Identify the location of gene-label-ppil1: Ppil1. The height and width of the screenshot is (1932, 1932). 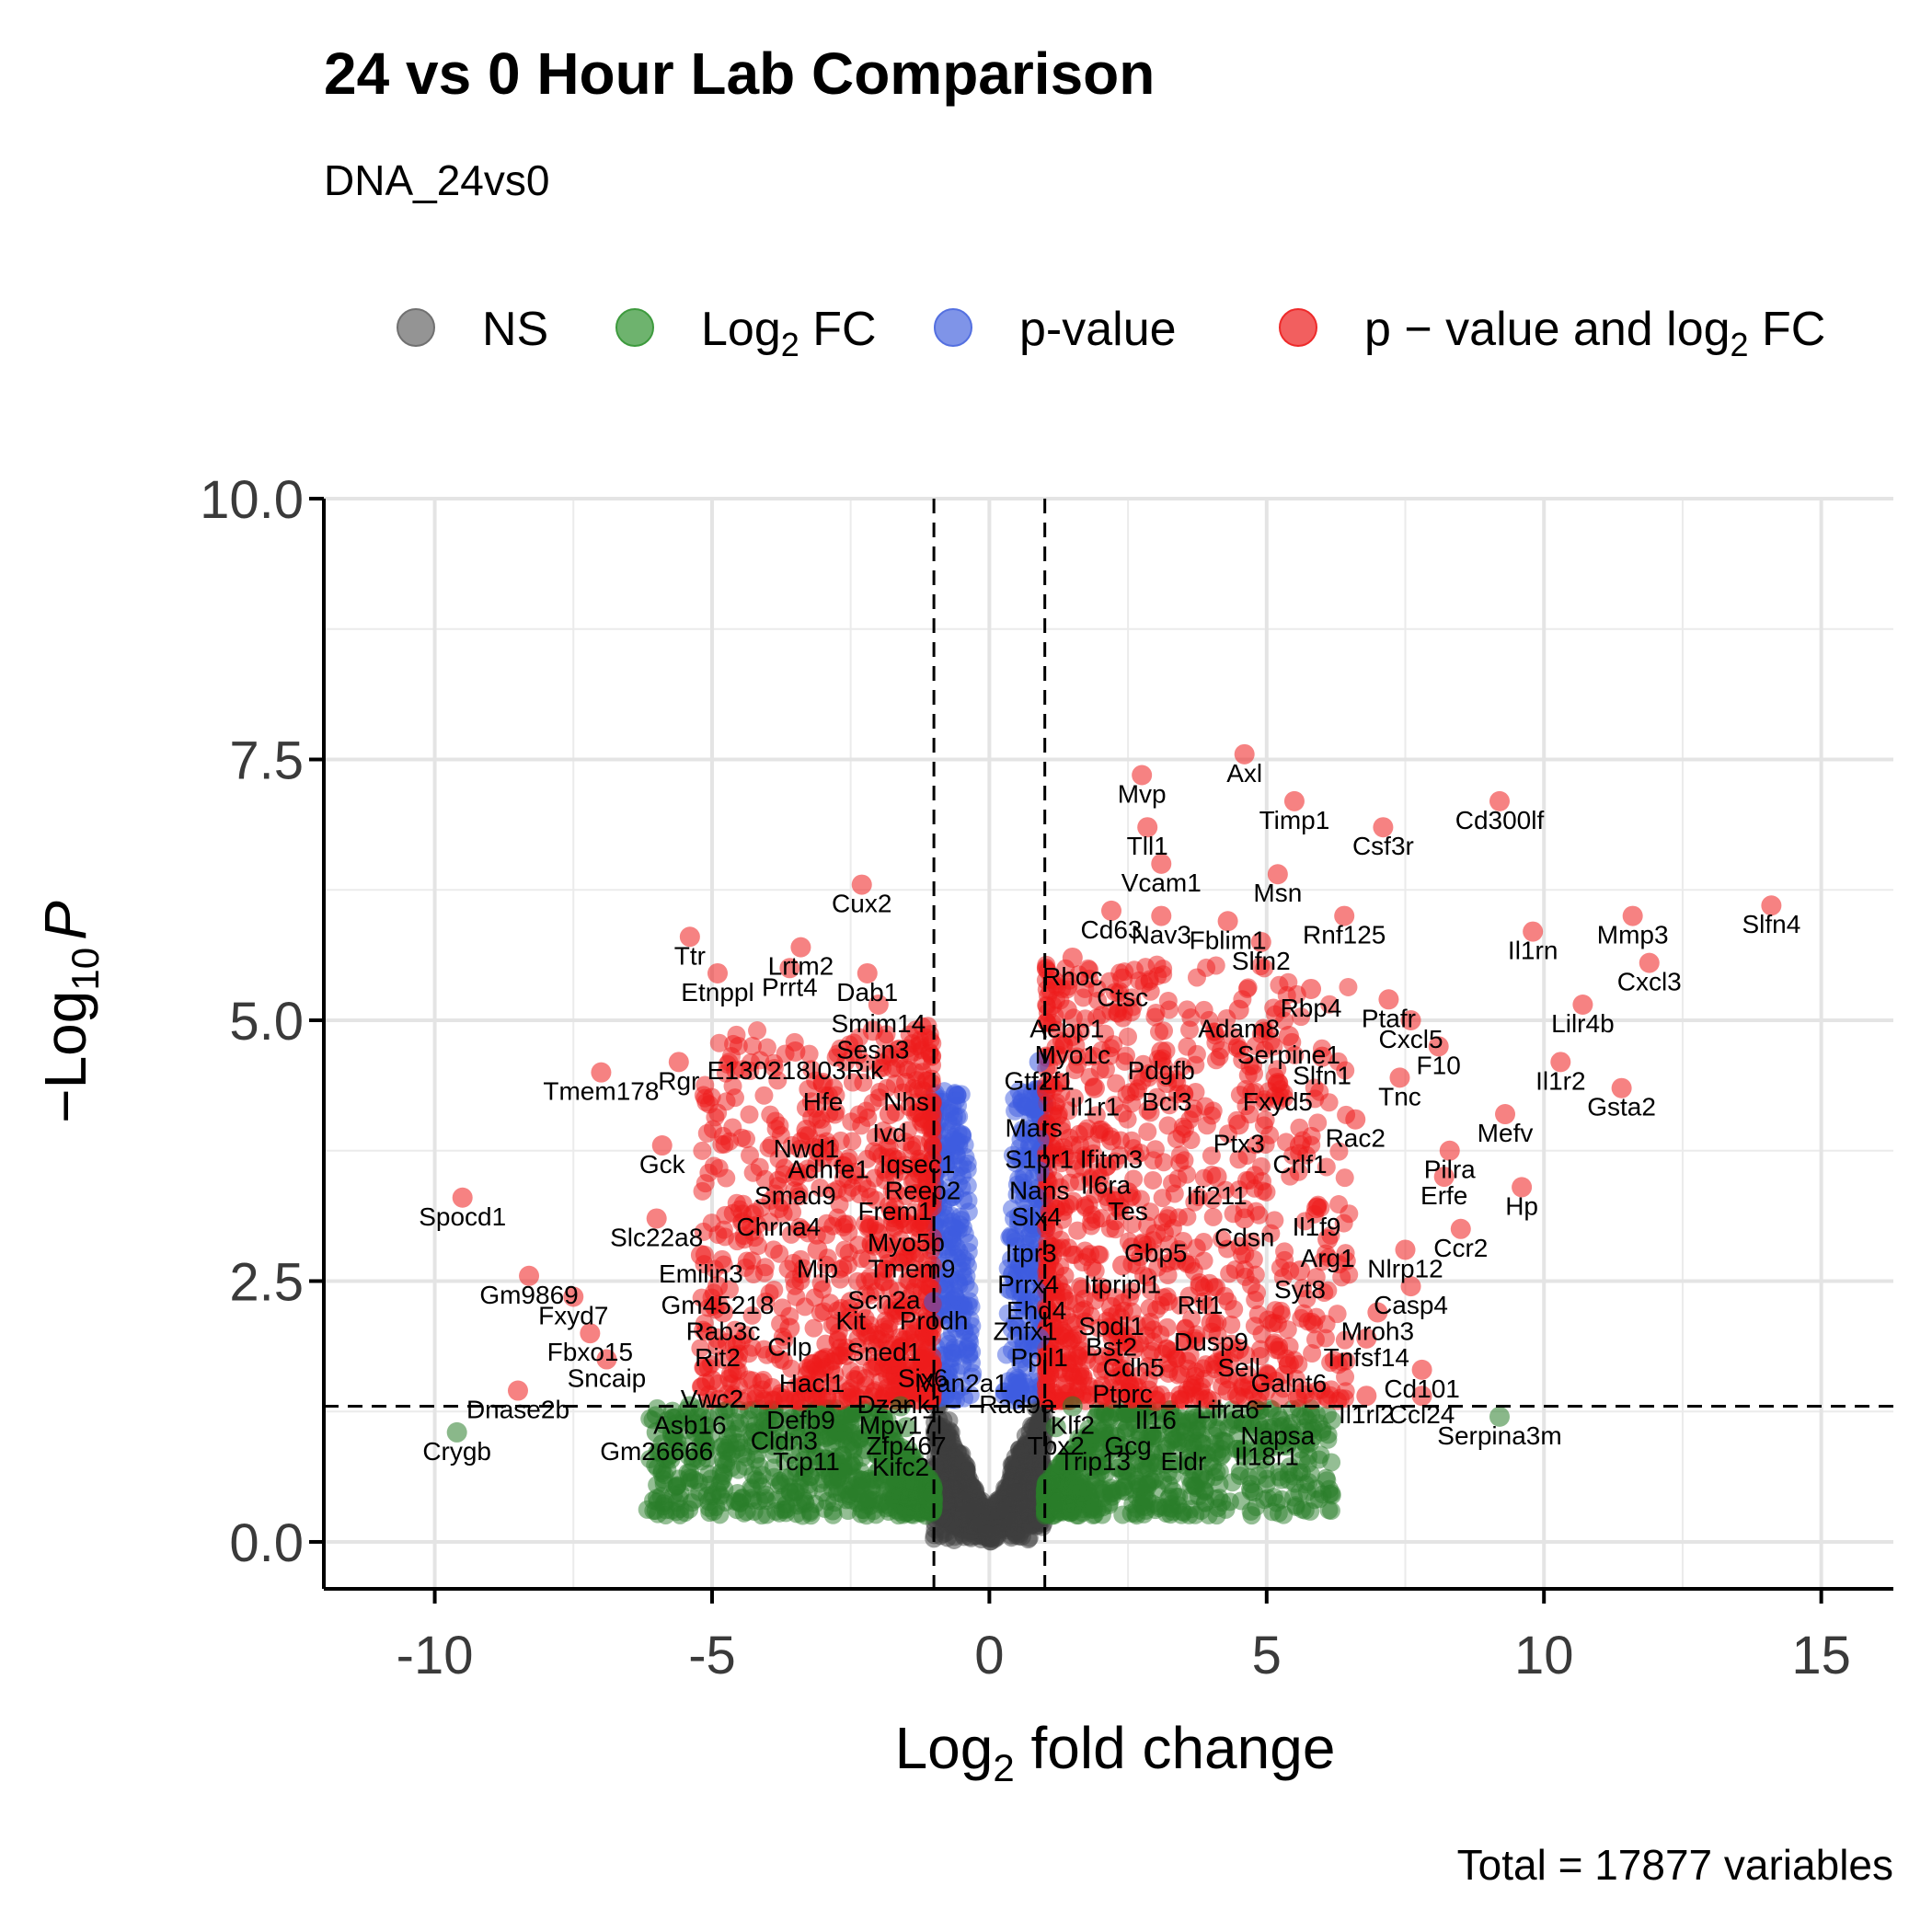
(1039, 1357).